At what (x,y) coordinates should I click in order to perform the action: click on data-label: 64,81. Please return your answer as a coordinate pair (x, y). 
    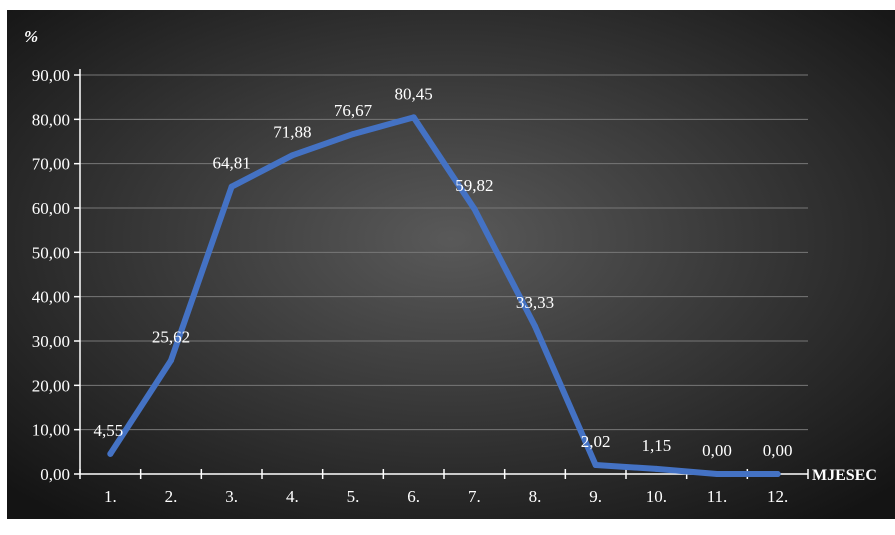
    Looking at the image, I should click on (232, 163).